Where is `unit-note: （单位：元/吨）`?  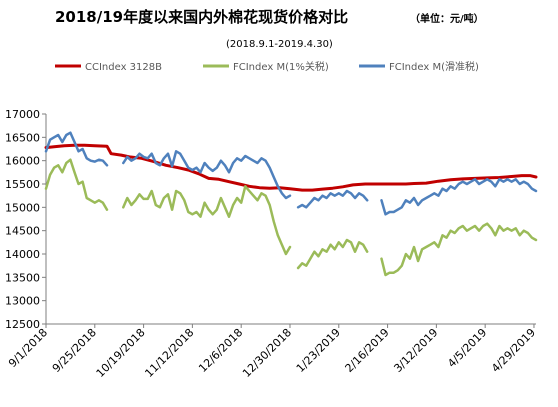
unit-note: （单位：元/吨） is located at coordinates (447, 18).